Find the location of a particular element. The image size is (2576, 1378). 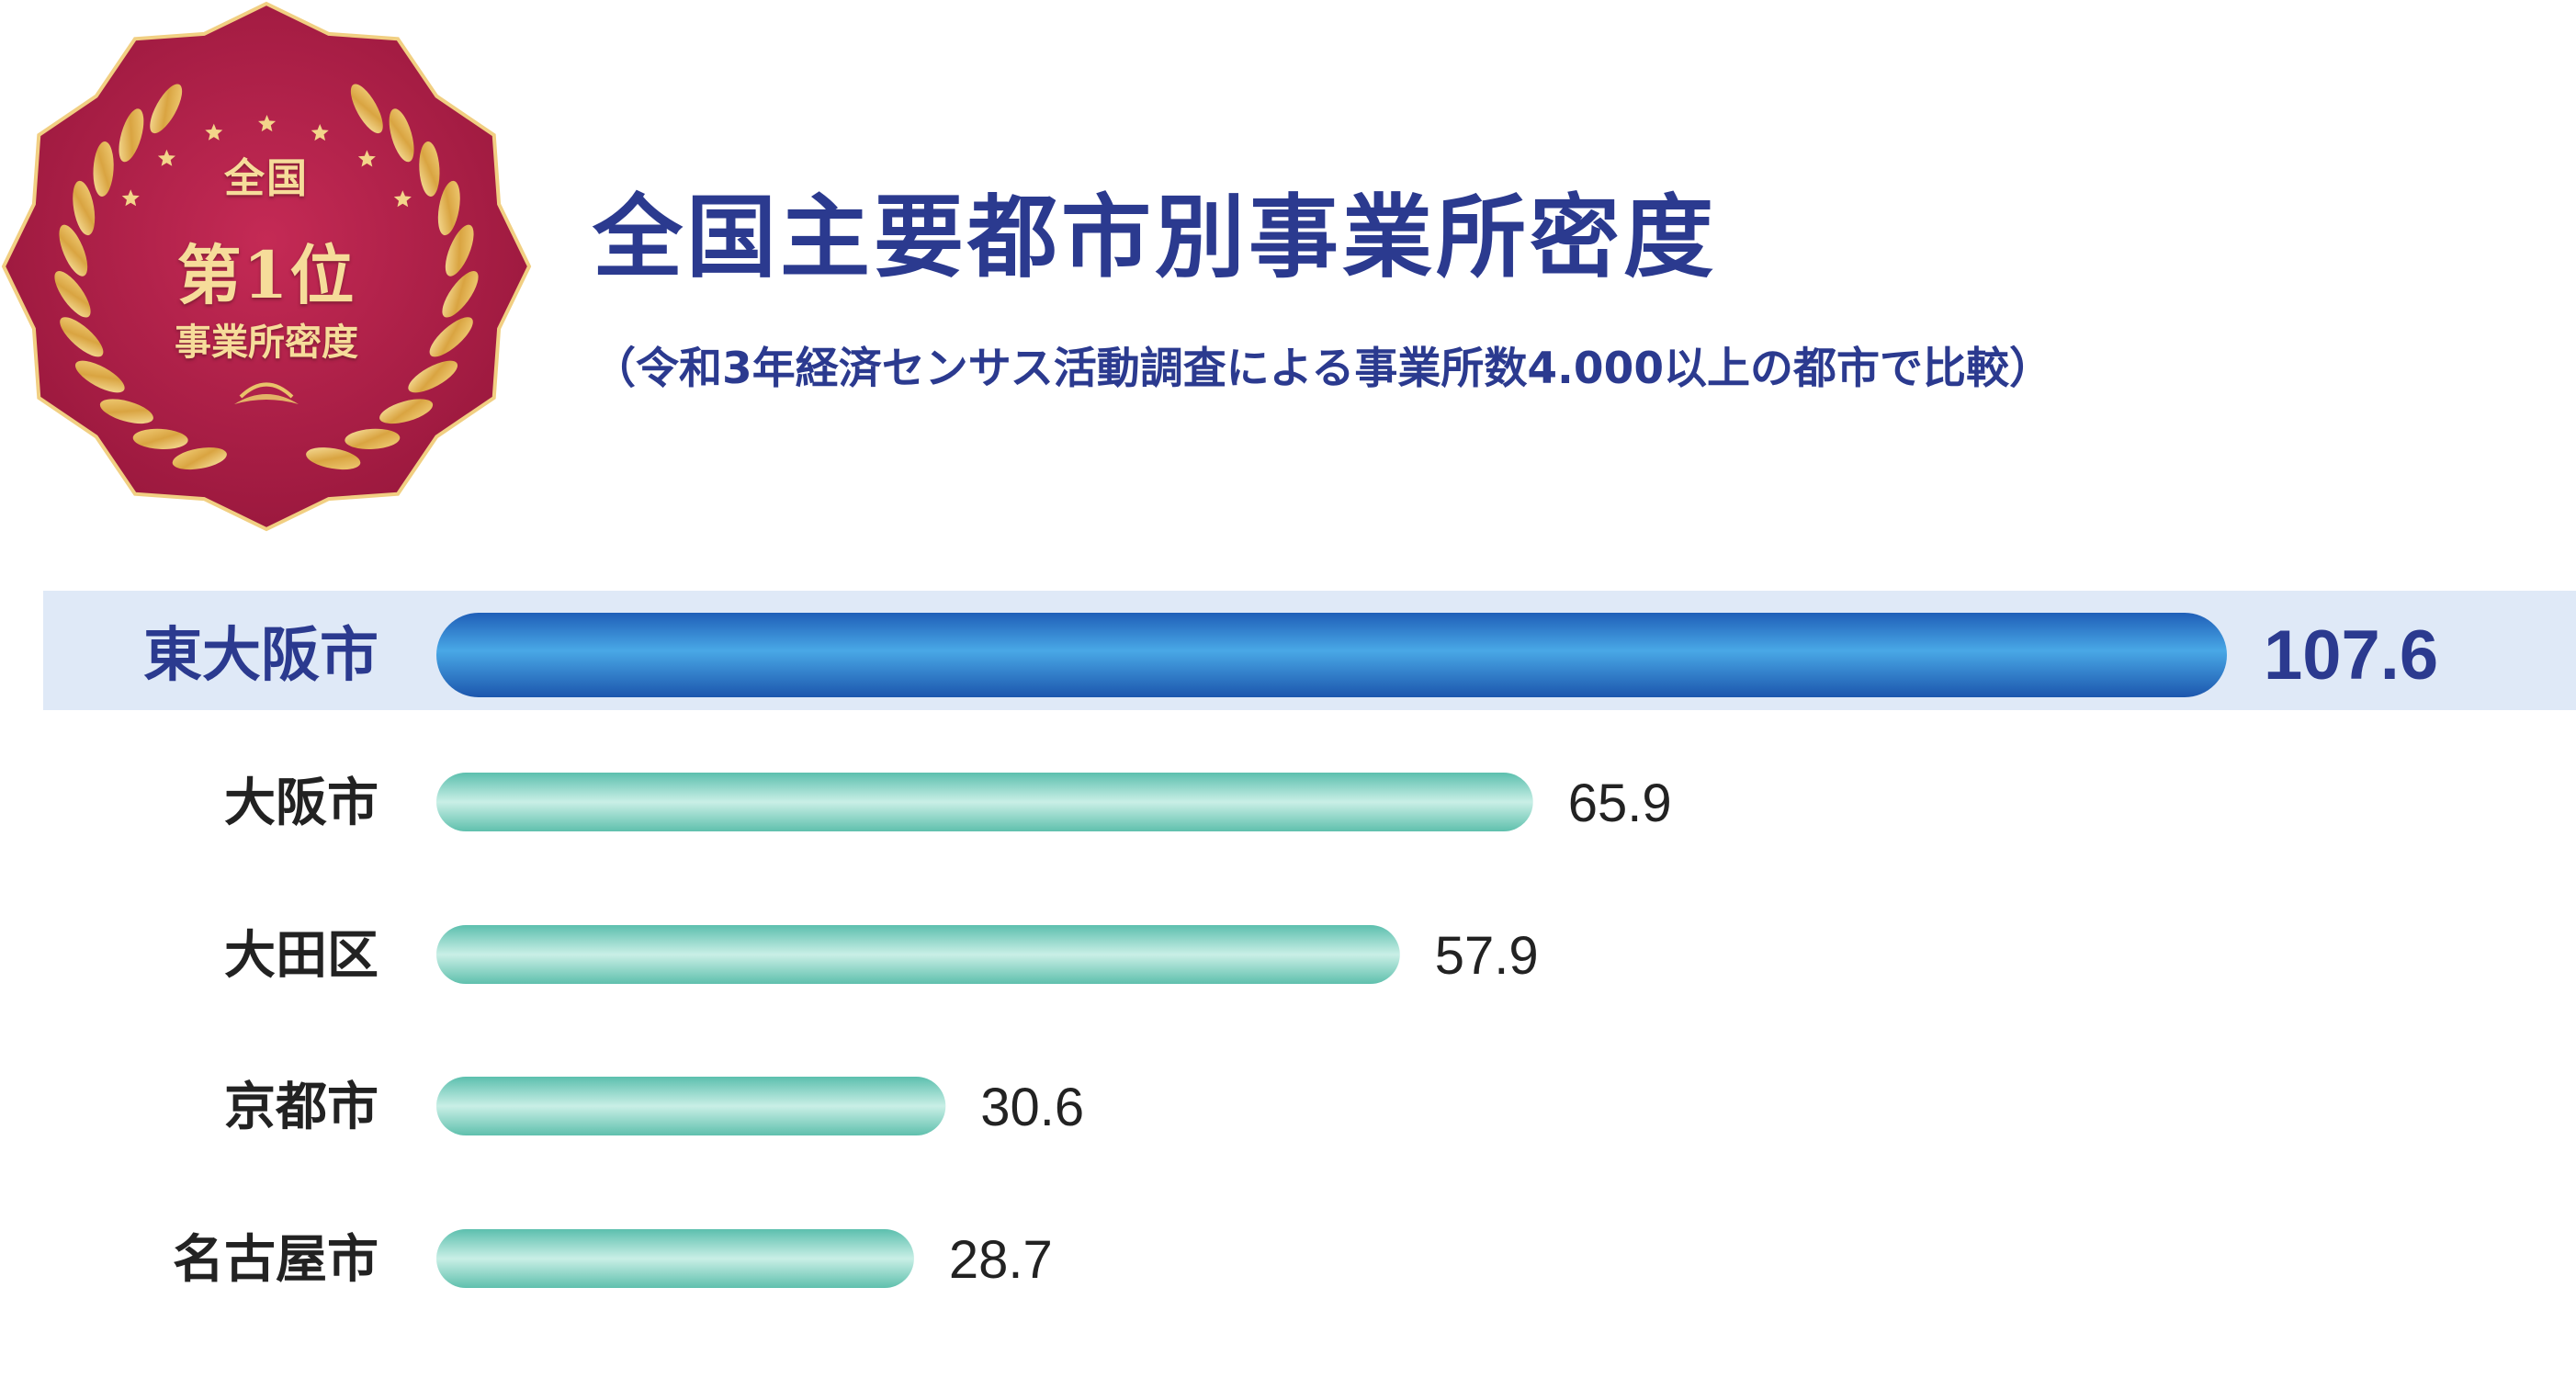

category-label: 大田区 is located at coordinates (301, 956).